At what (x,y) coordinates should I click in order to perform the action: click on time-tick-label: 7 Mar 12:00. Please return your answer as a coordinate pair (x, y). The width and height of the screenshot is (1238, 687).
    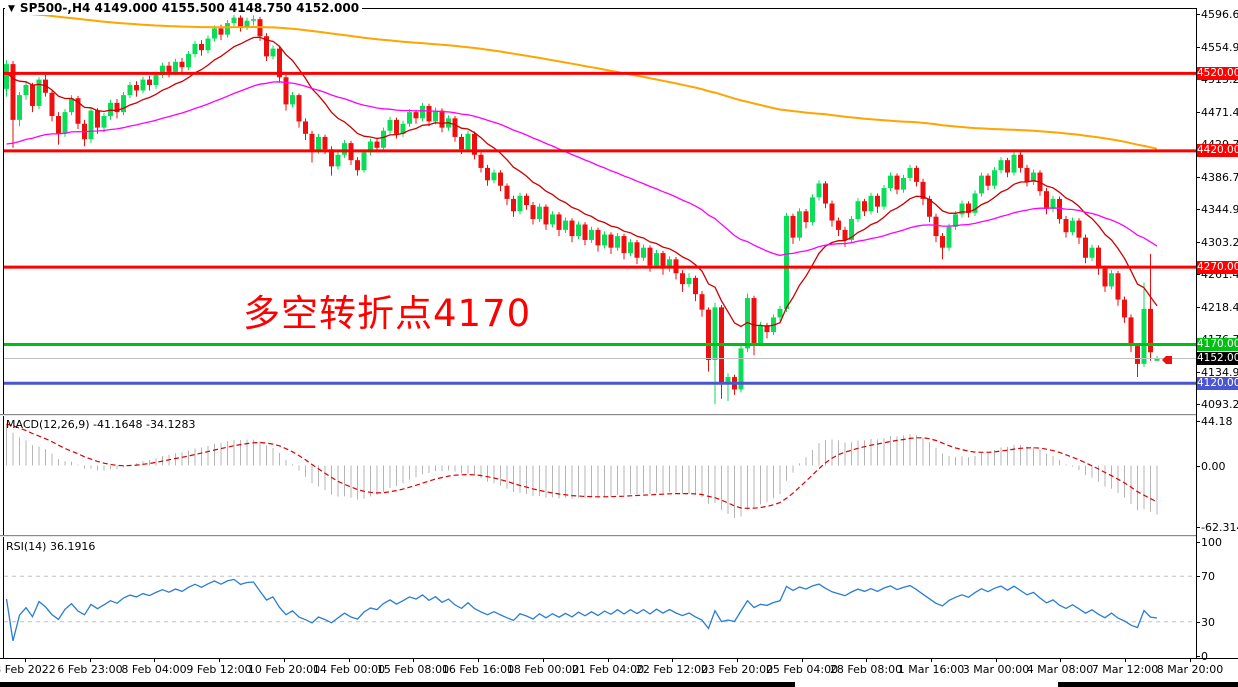
    Looking at the image, I should click on (1125, 669).